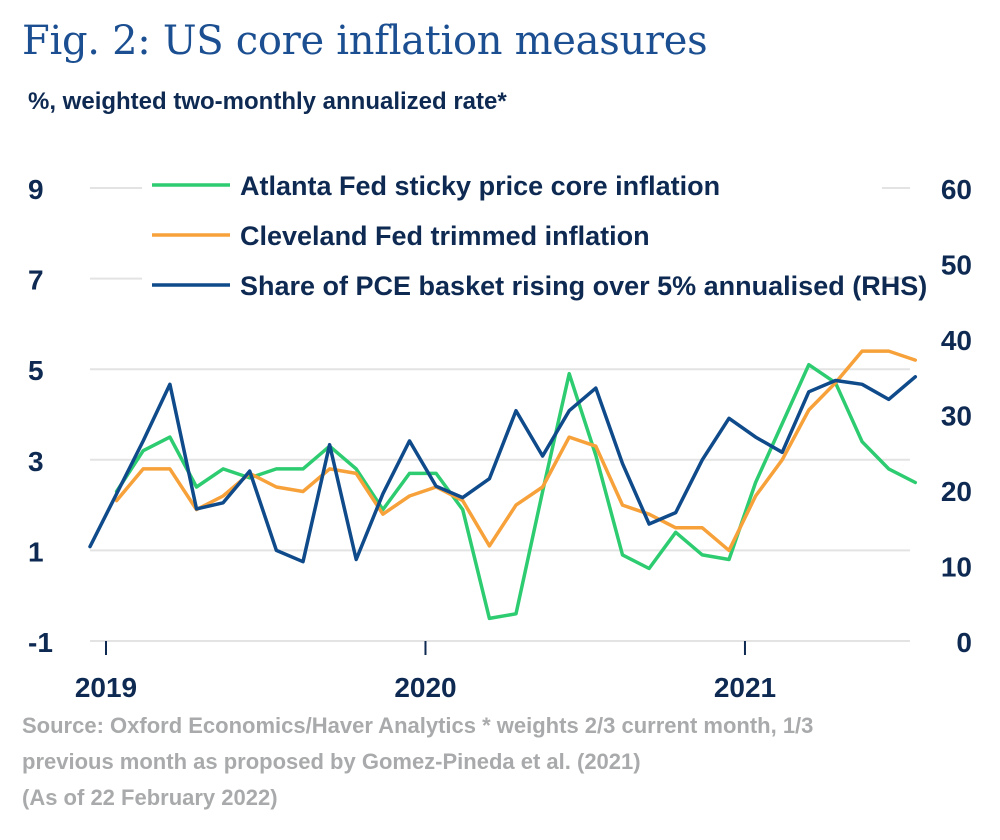 The width and height of the screenshot is (1000, 840). Describe the element at coordinates (964, 642) in the screenshot. I see `y-right-tick-label: 0` at that location.